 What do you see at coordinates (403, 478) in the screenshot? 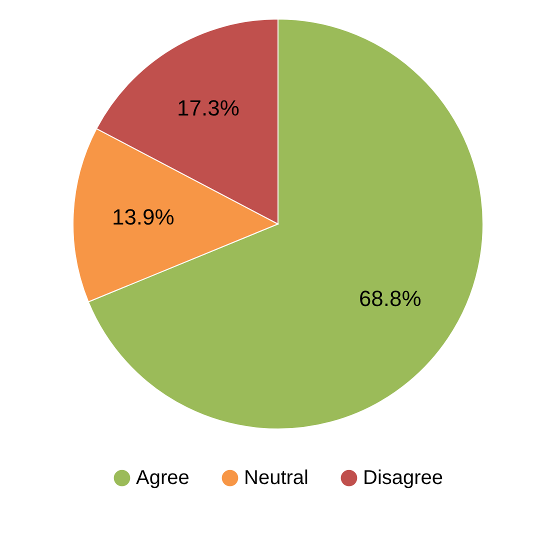
I see `legend-label: Disagree` at bounding box center [403, 478].